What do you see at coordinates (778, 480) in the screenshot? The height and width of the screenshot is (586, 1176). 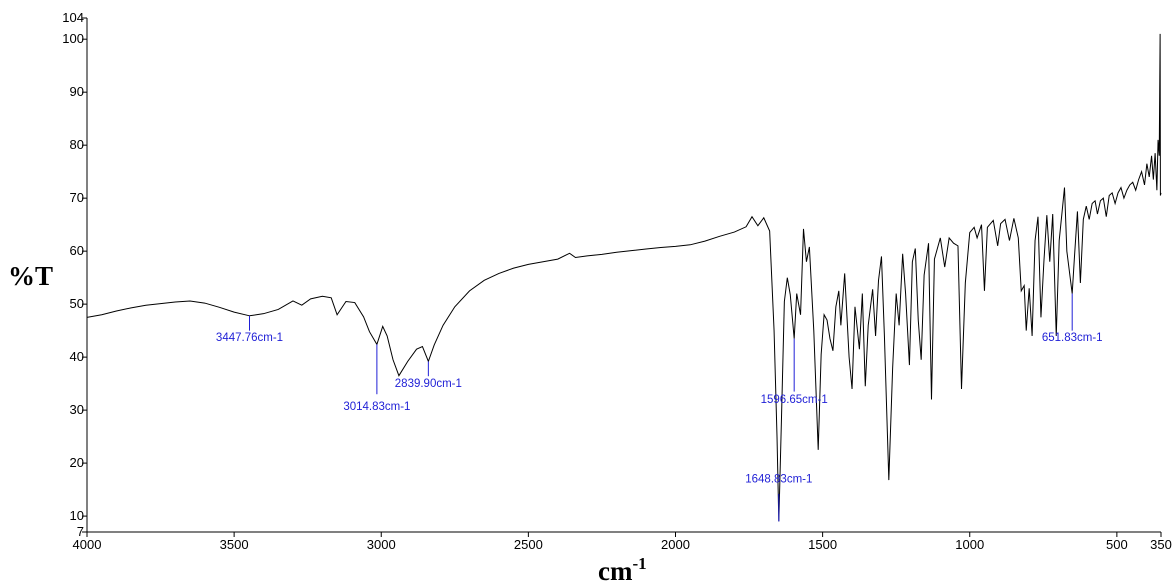 I see `peak-label: 1648.83cm-1` at bounding box center [778, 480].